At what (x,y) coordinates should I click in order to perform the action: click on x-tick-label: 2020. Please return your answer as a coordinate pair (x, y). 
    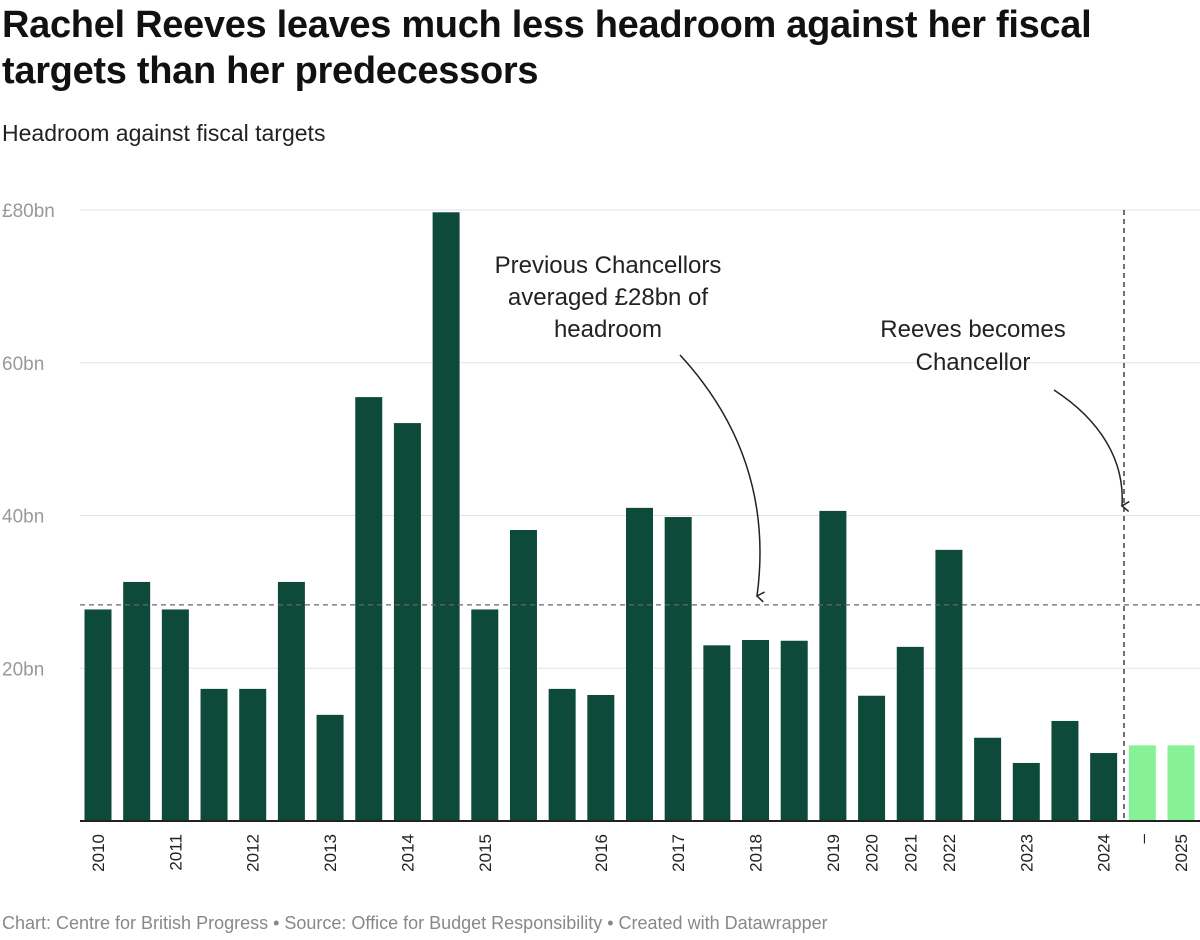
    Looking at the image, I should click on (872, 853).